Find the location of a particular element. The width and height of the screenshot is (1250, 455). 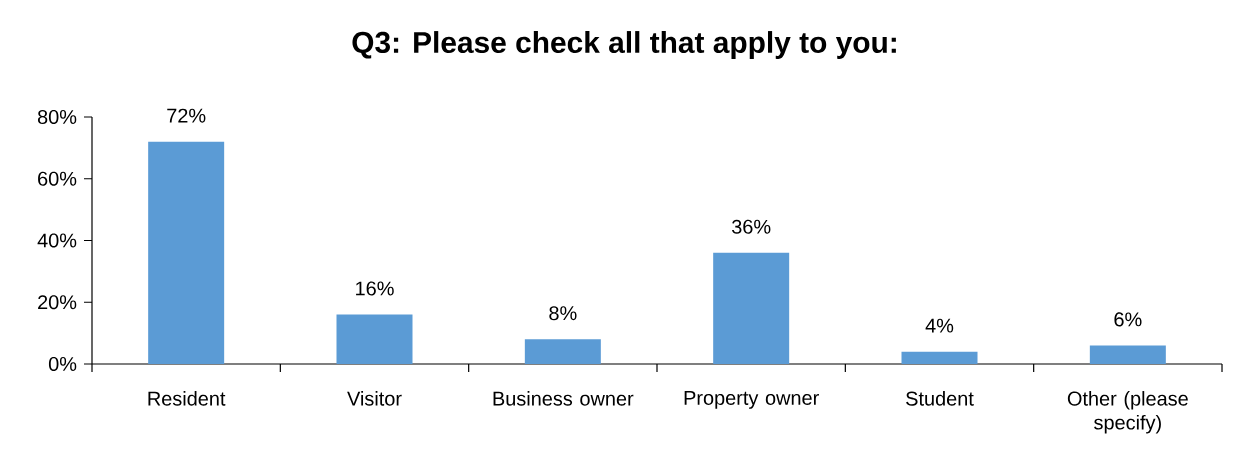

data-label: 4% is located at coordinates (939, 325).